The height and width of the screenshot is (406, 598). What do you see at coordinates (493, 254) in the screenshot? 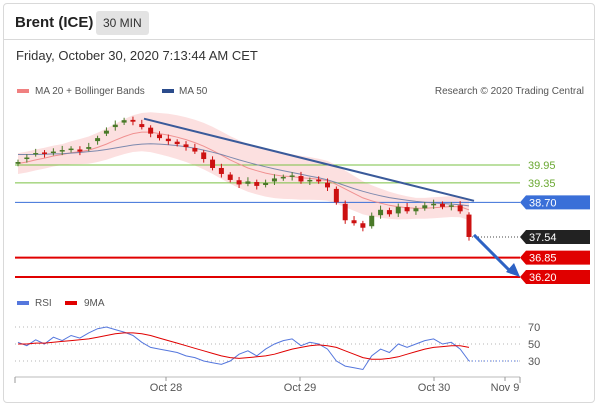
I see `projection-arrow-shaft` at bounding box center [493, 254].